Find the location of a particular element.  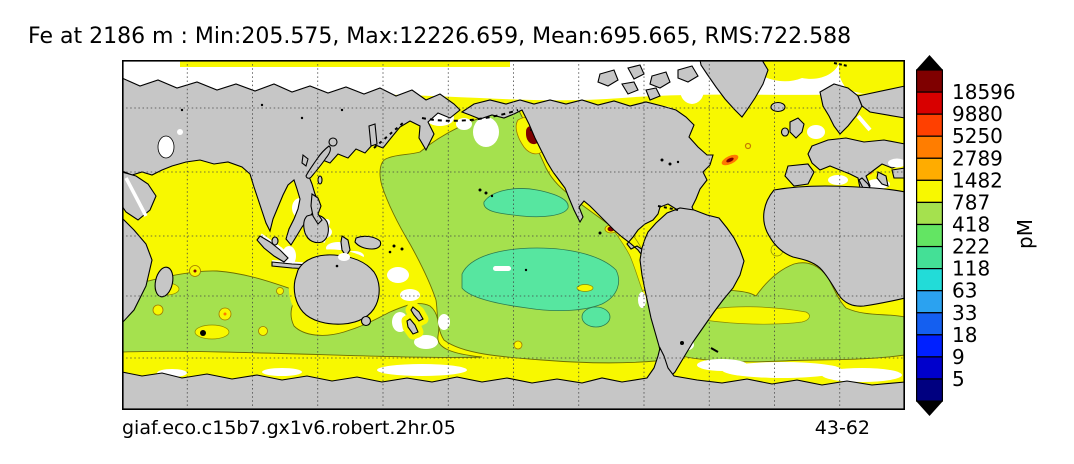

land-iceland is located at coordinates (778, 107).